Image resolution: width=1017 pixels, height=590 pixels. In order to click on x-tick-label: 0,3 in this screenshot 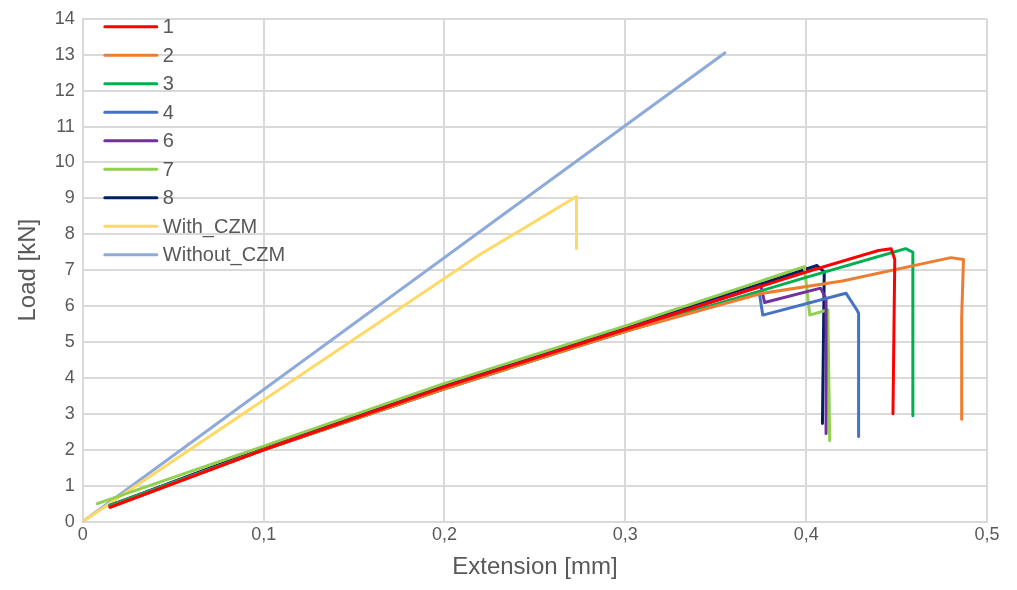, I will do `click(625, 534)`.